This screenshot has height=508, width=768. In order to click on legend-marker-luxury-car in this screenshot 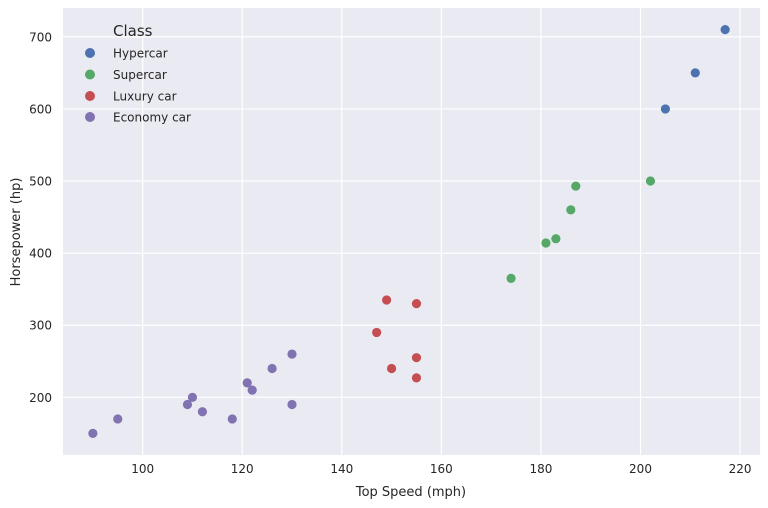, I will do `click(90, 96)`.